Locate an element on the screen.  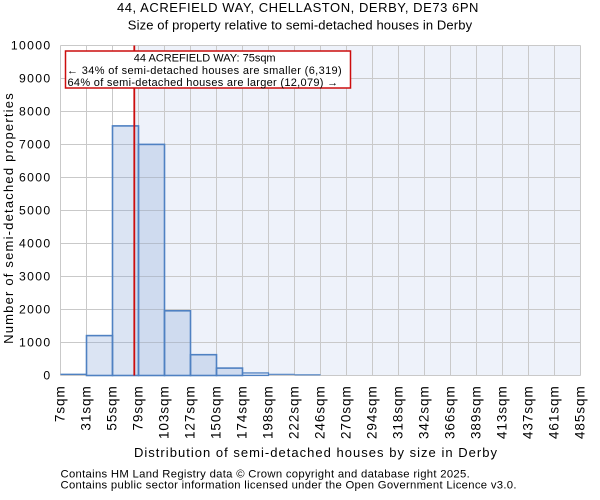
svg-text: 7000 is located at coordinates (35, 145).